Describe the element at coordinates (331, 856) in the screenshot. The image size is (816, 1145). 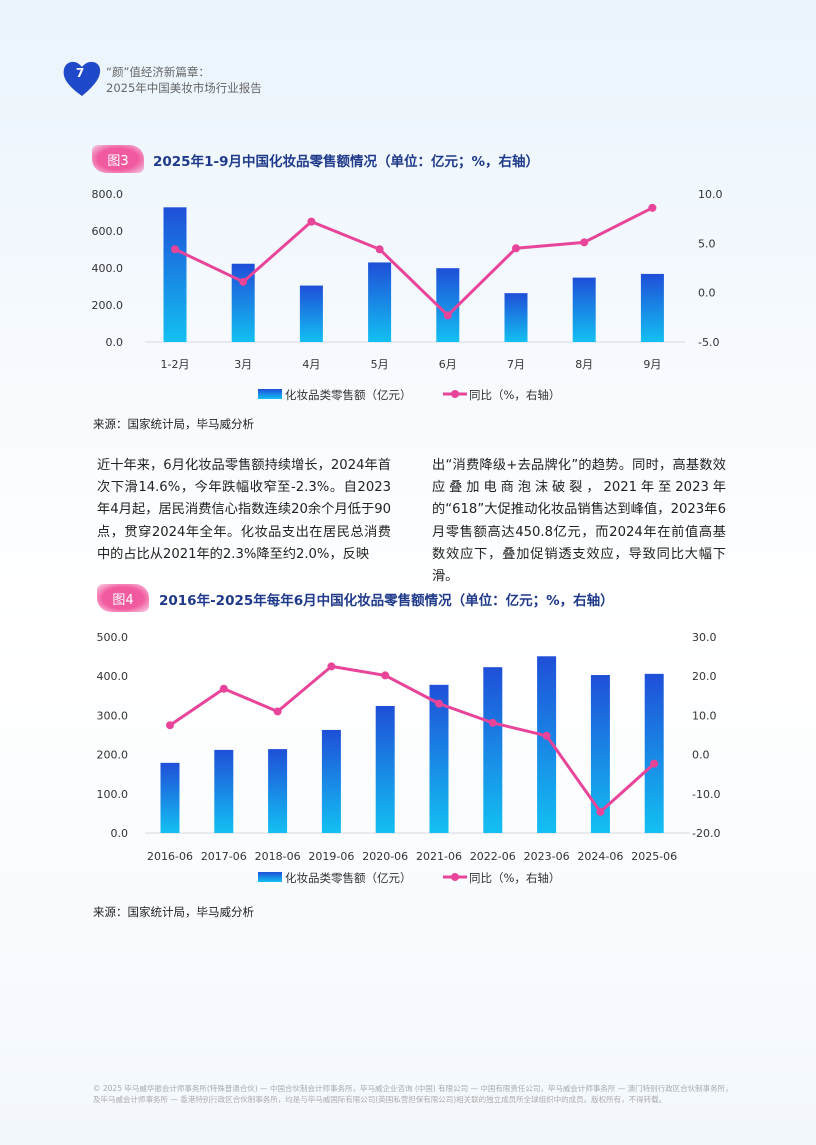
I see `x-axis-tick-label: 2019-06` at that location.